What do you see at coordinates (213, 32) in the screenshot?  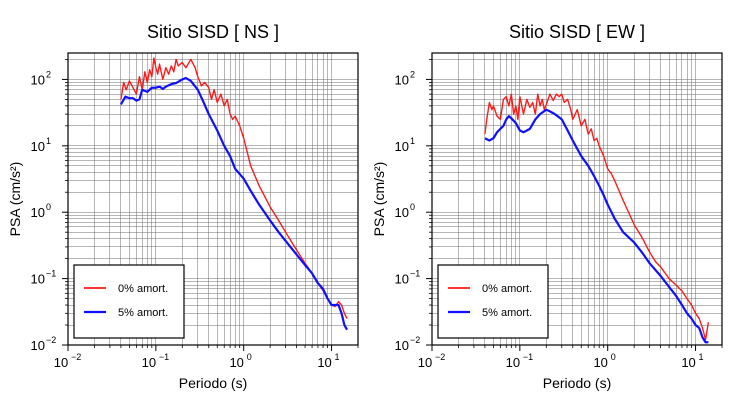 I see `chart-title: Sitio SISD [ NS ]` at bounding box center [213, 32].